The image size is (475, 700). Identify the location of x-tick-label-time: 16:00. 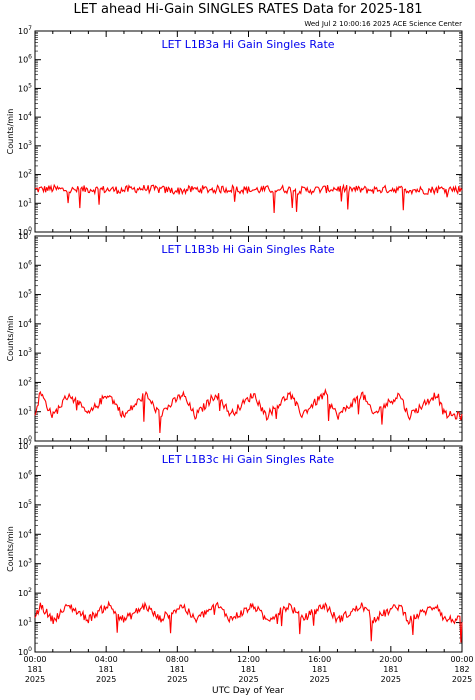
(319, 659).